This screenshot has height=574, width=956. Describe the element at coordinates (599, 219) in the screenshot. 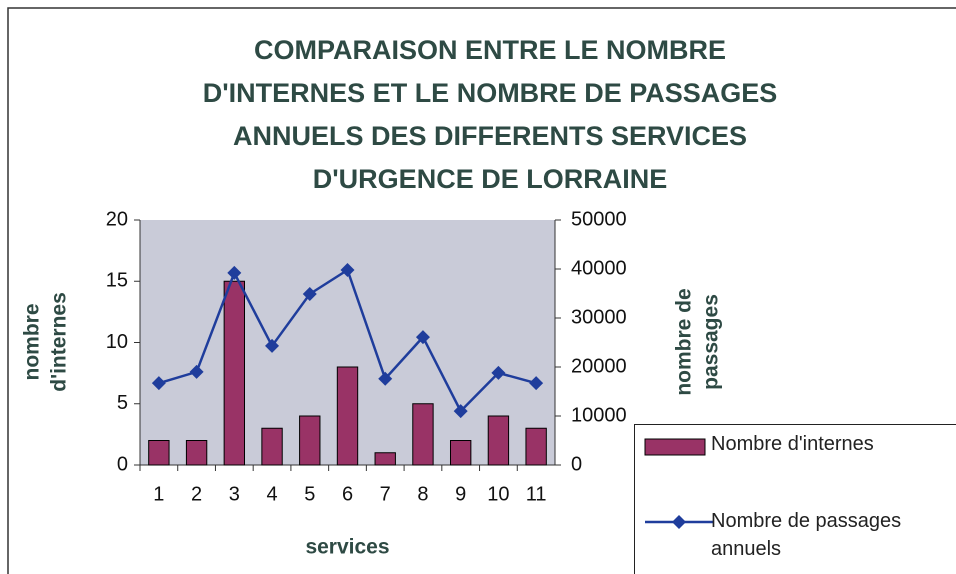

I see `y2-tick-label: 50000` at that location.